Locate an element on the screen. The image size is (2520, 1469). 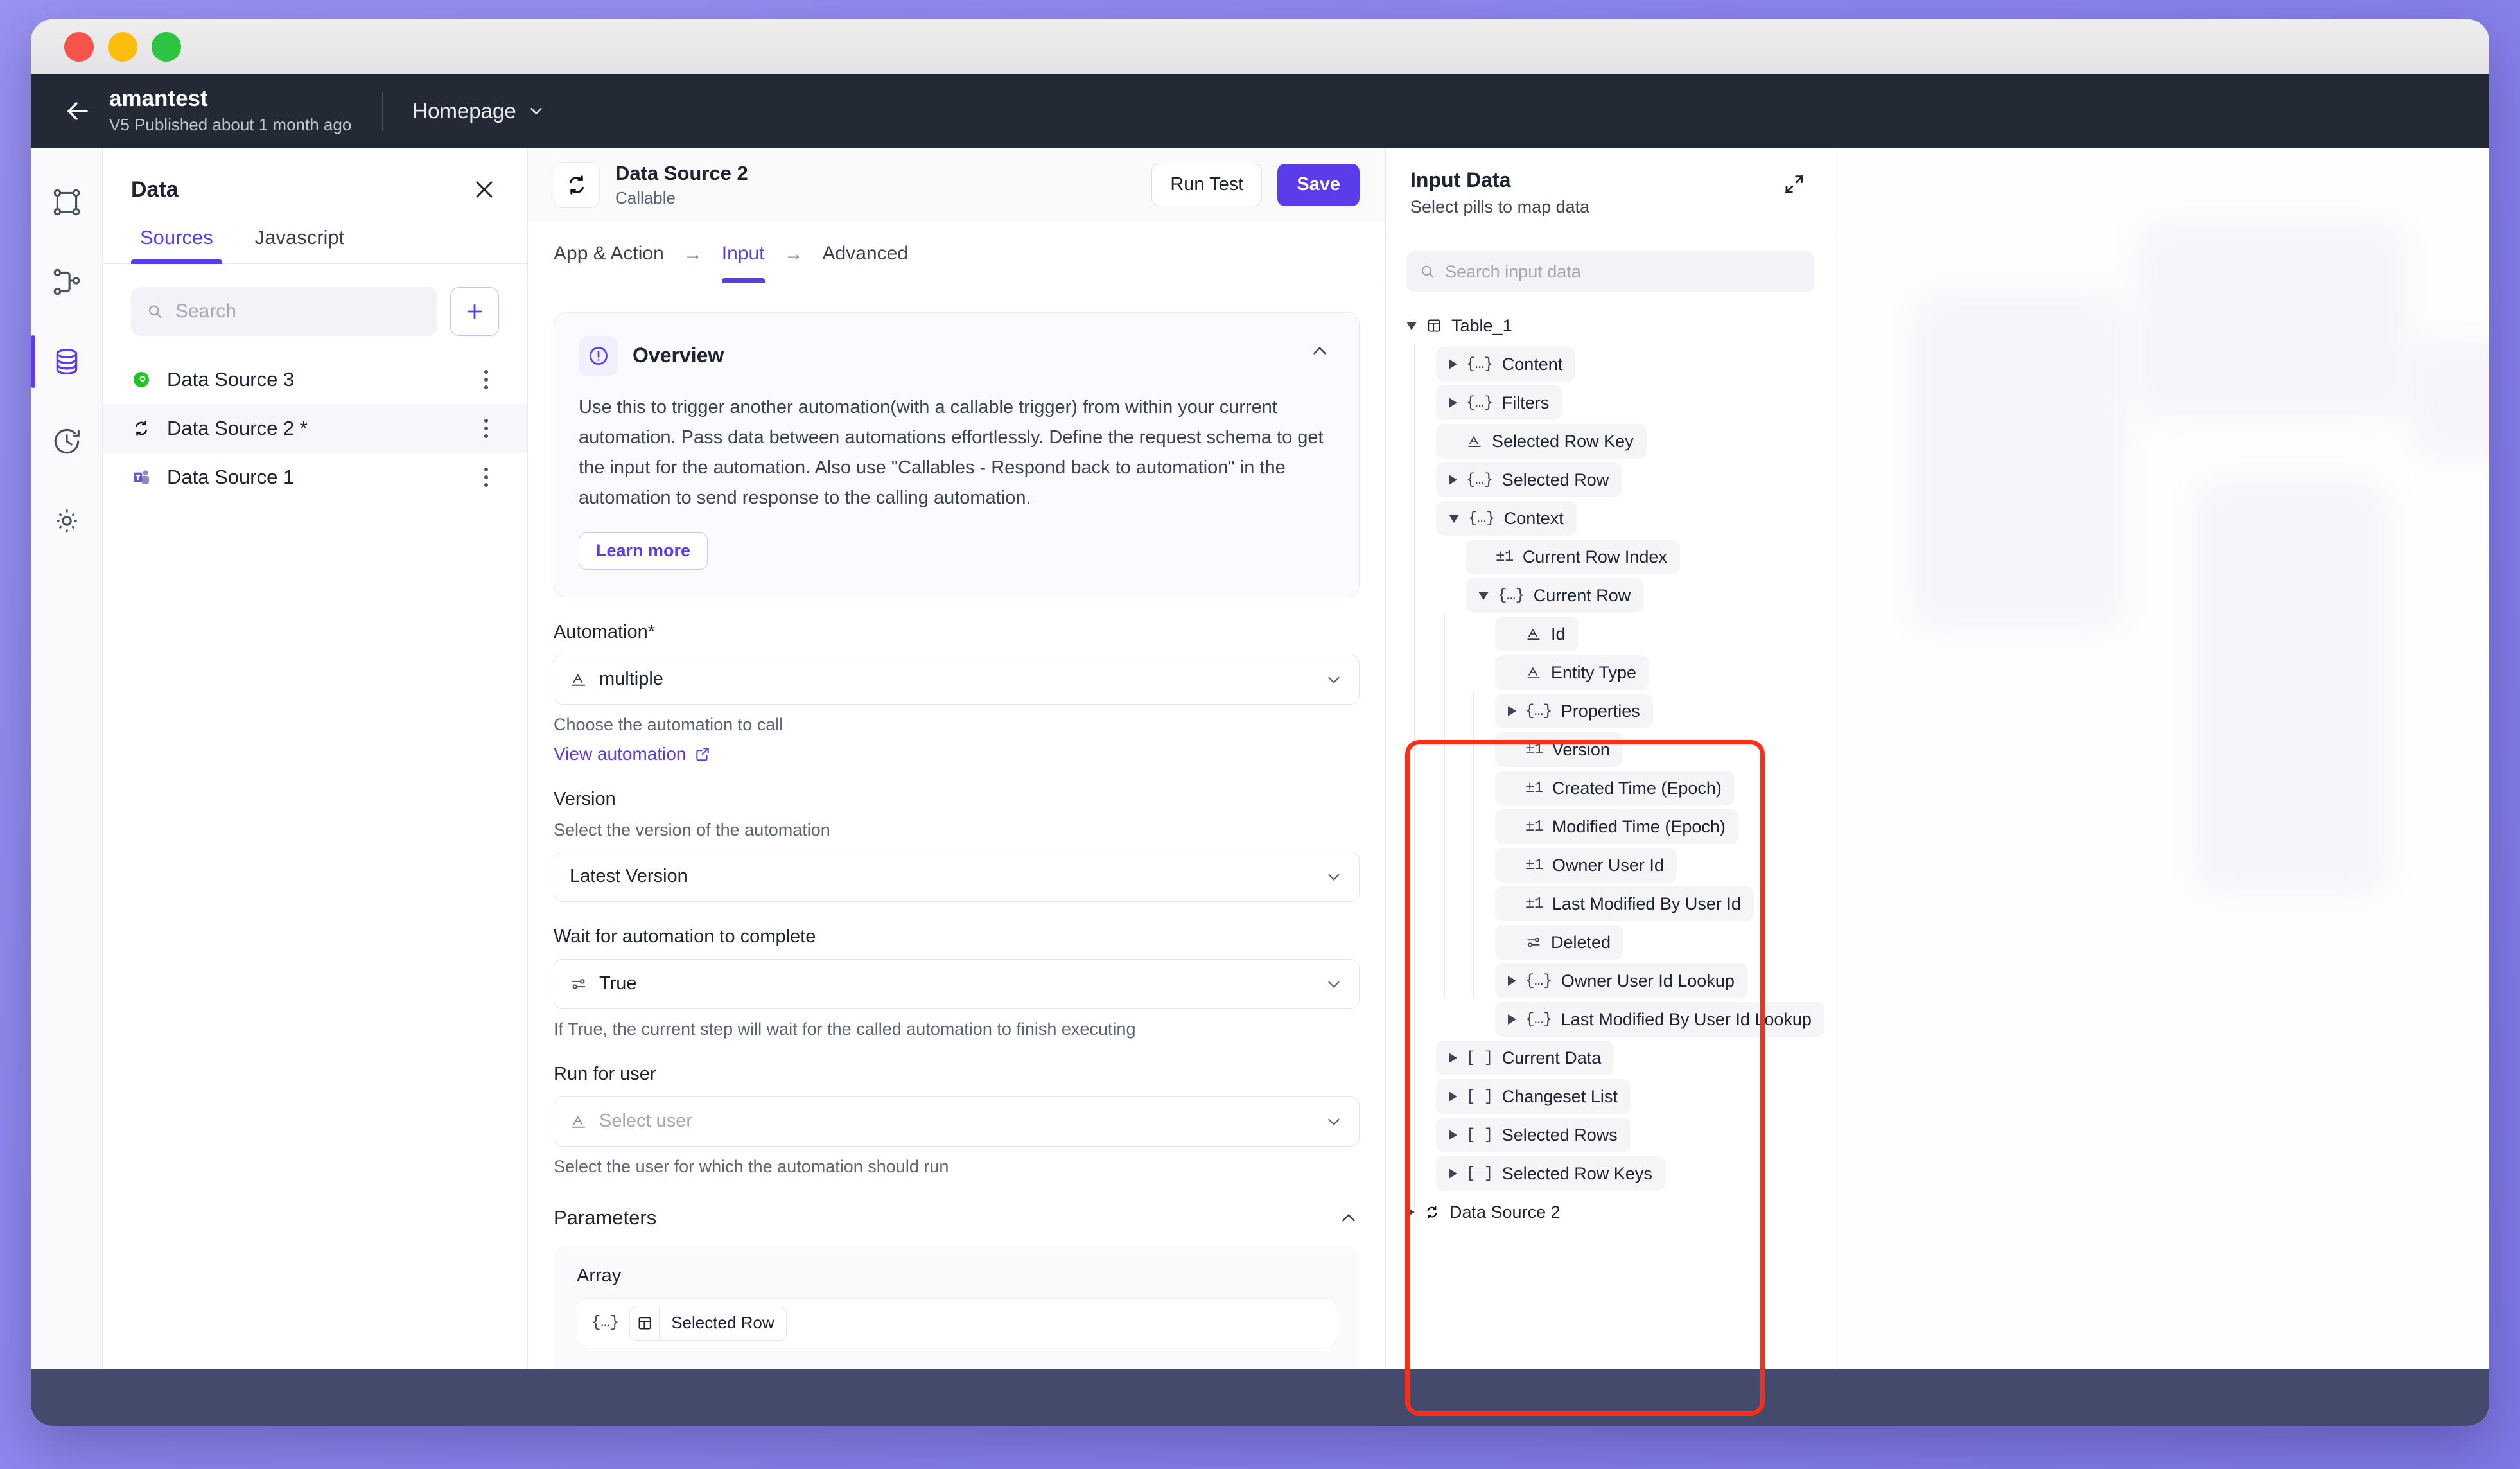
run-test-button: Run Test is located at coordinates (1207, 184).